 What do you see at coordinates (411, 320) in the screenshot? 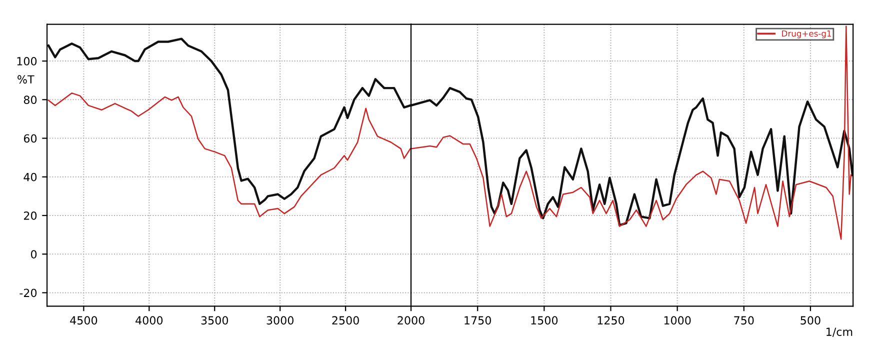
I see `x-tick-label: 2000` at bounding box center [411, 320].